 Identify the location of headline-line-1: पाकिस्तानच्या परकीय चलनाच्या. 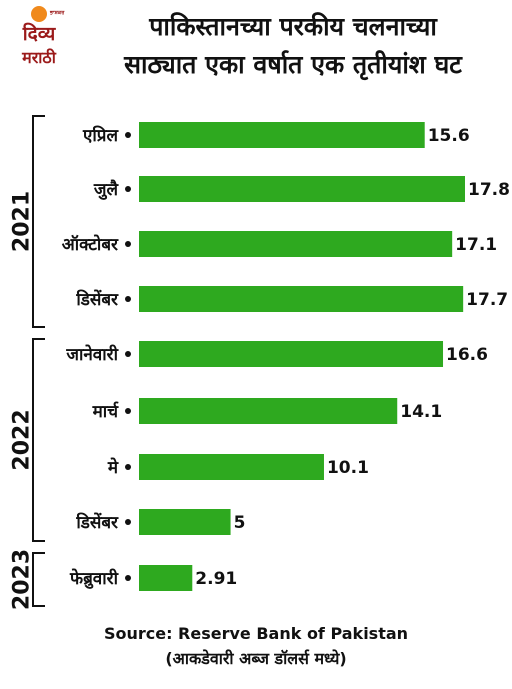
(293, 26).